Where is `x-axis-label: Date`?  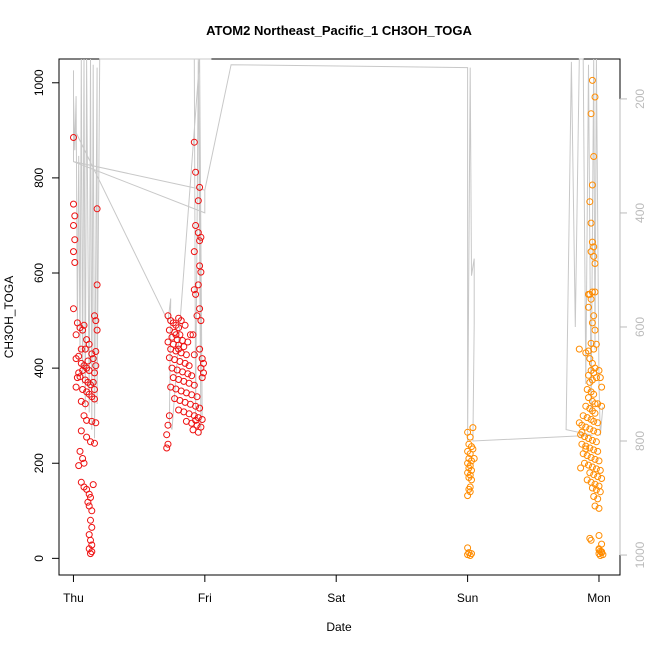 x-axis-label: Date is located at coordinates (339, 627).